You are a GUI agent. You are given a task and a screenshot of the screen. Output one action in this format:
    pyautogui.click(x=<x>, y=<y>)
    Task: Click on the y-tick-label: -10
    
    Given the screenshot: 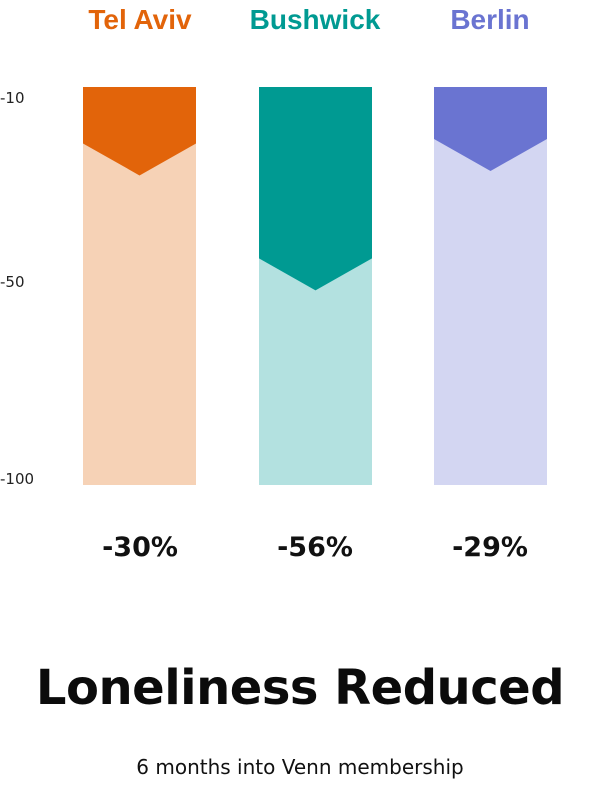 What is the action you would take?
    pyautogui.click(x=12, y=98)
    